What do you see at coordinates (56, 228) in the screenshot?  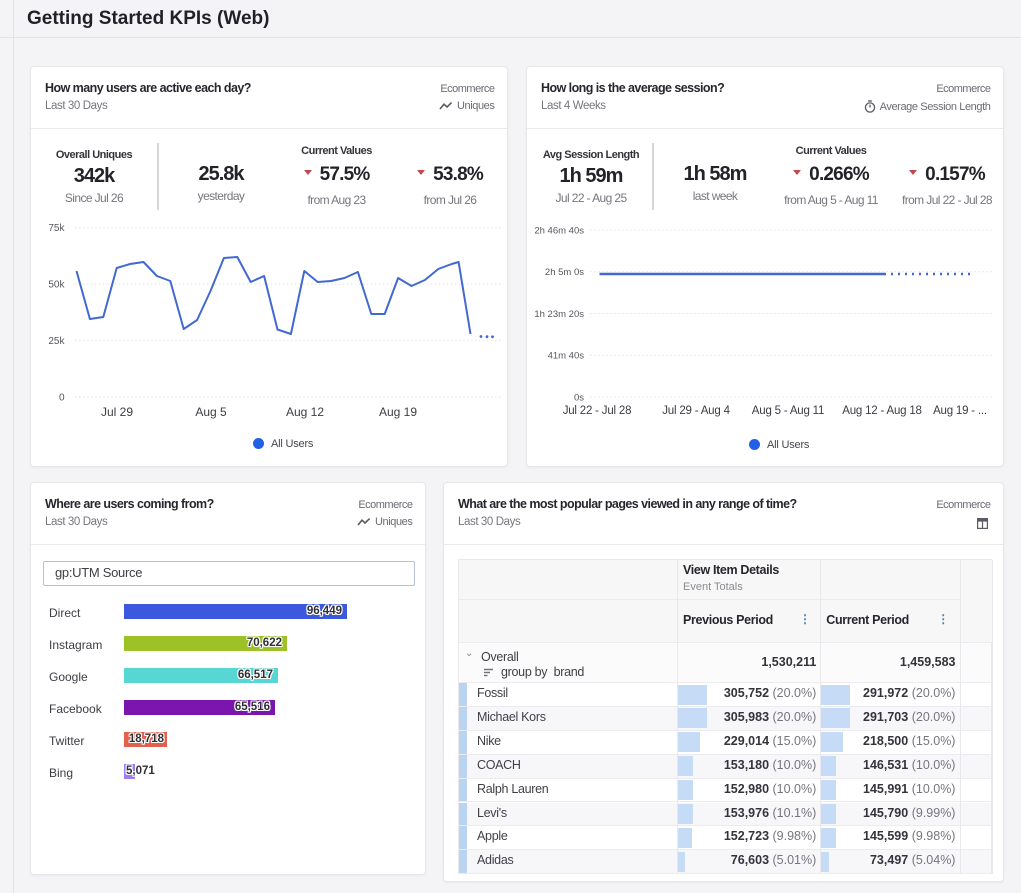 I see `svg-text: 75k` at bounding box center [56, 228].